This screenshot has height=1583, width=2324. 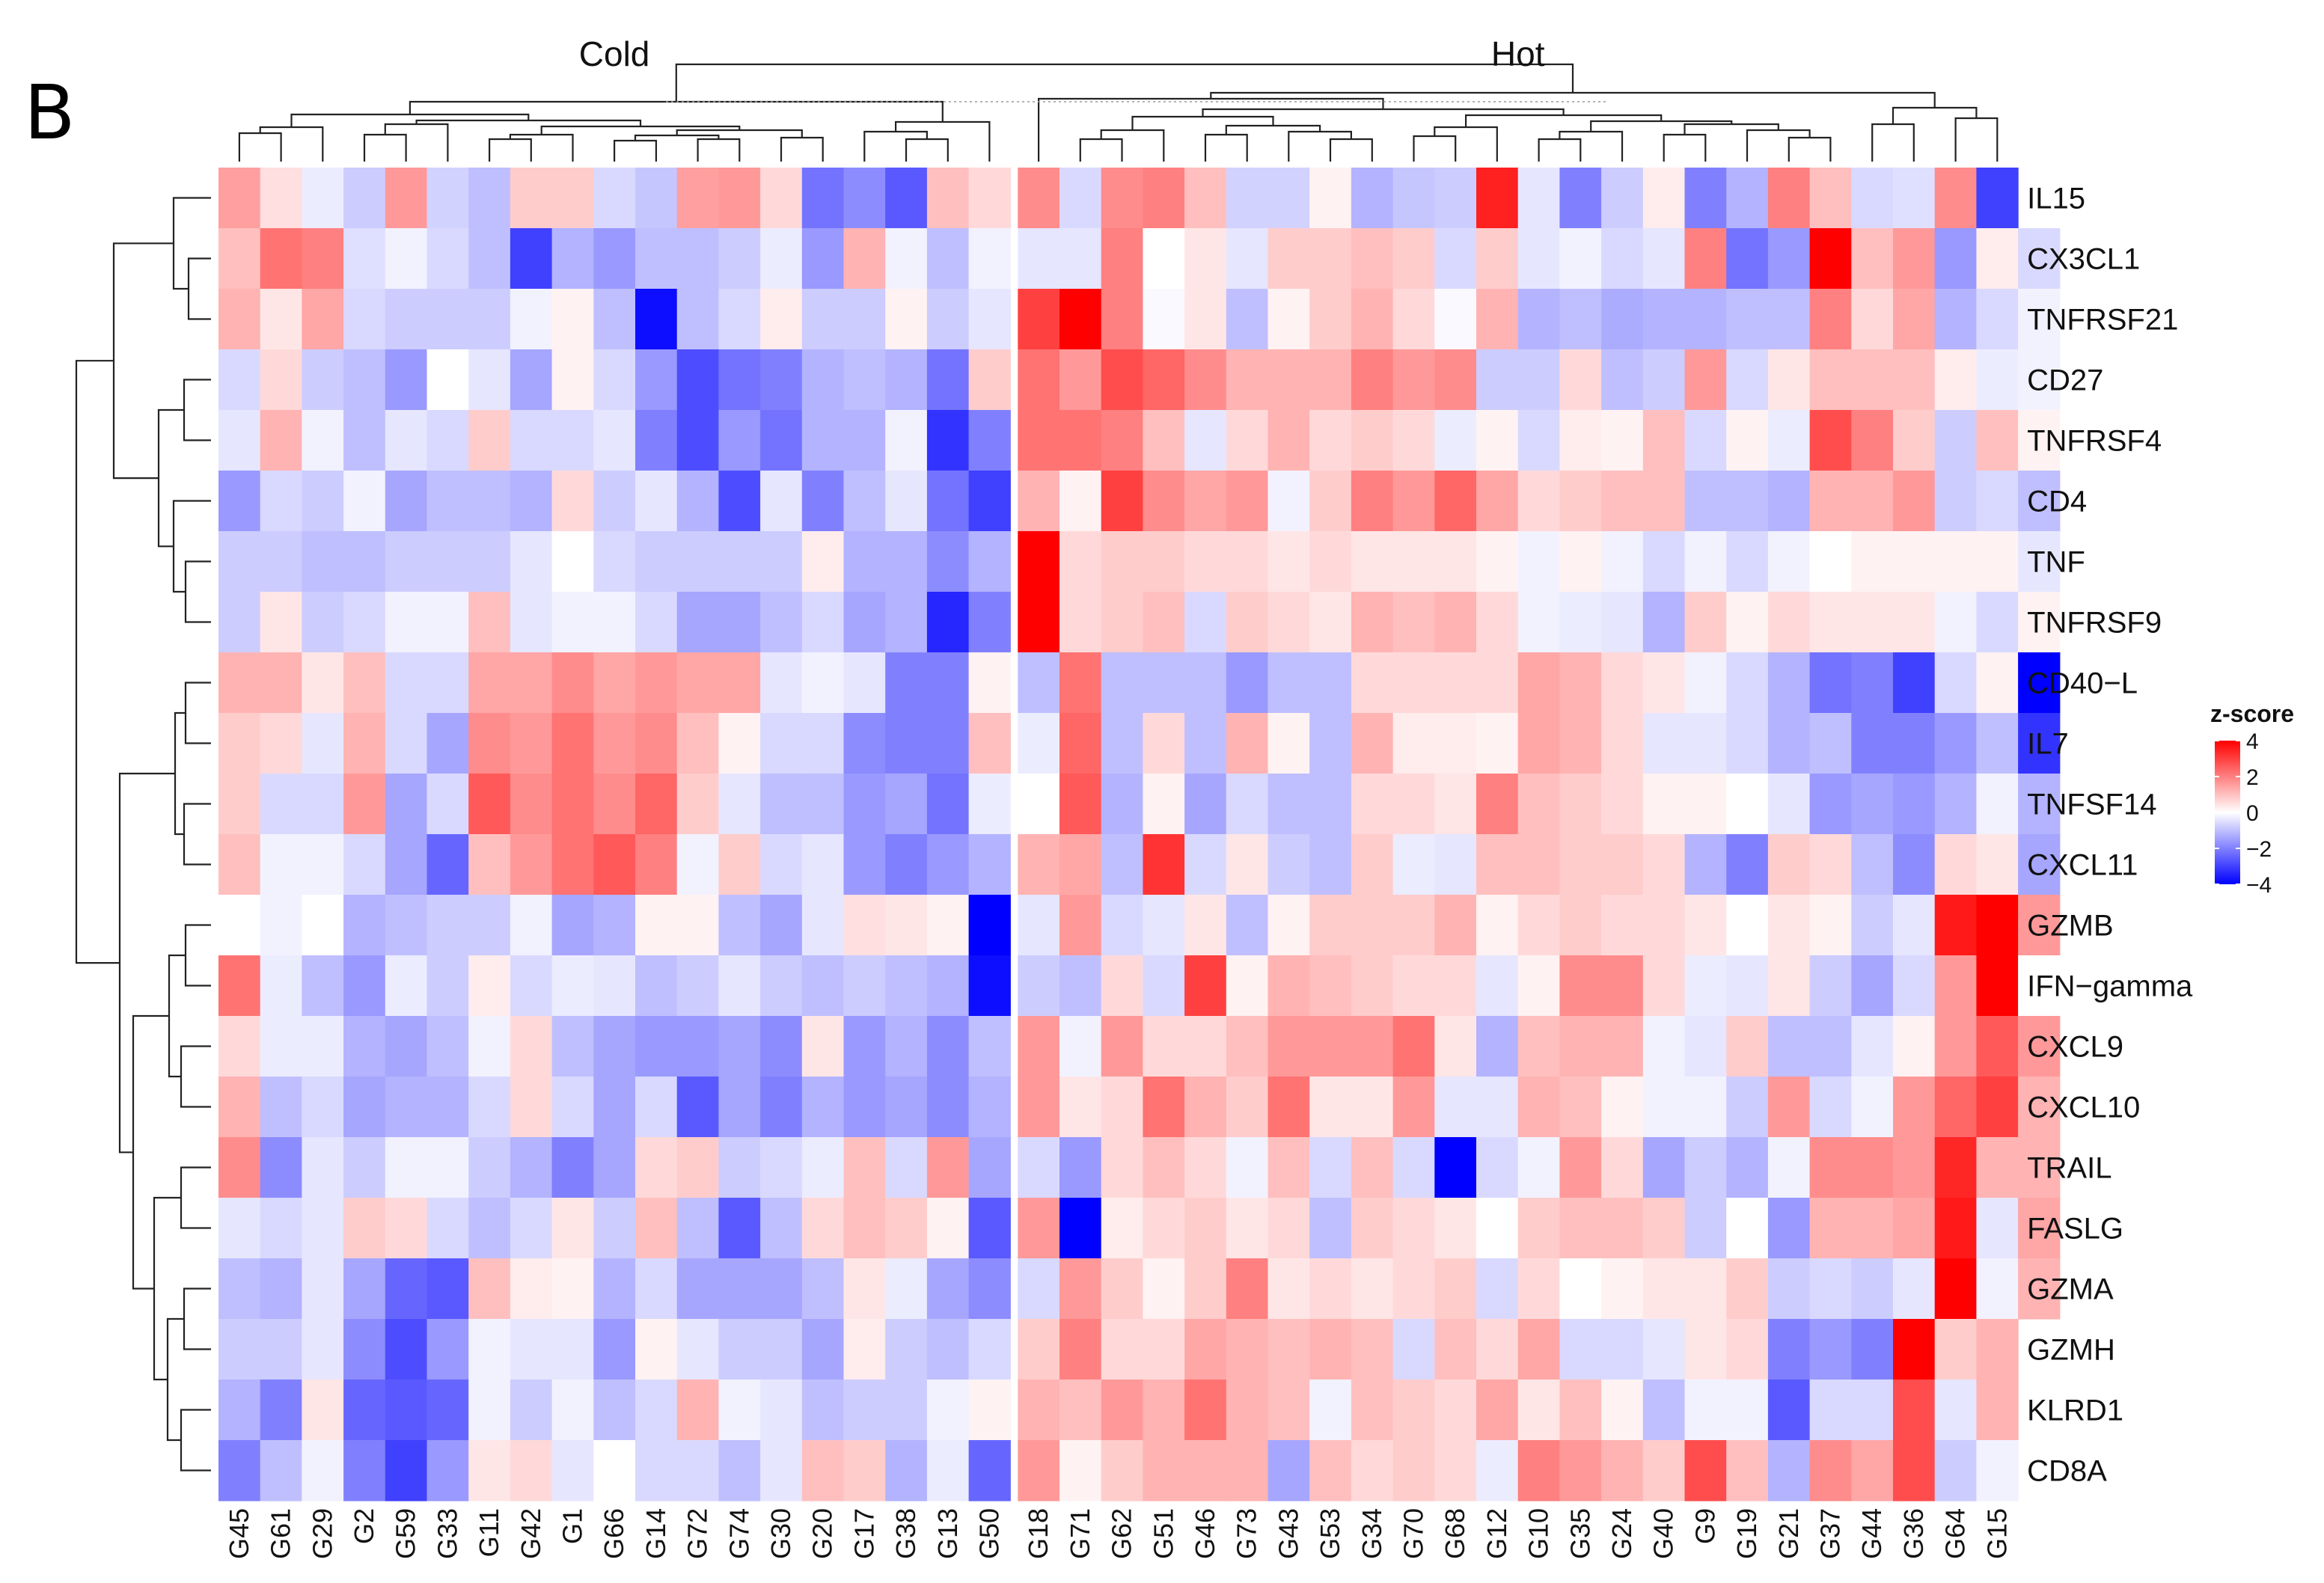 What do you see at coordinates (2082, 865) in the screenshot?
I see `row-label: CXCL11` at bounding box center [2082, 865].